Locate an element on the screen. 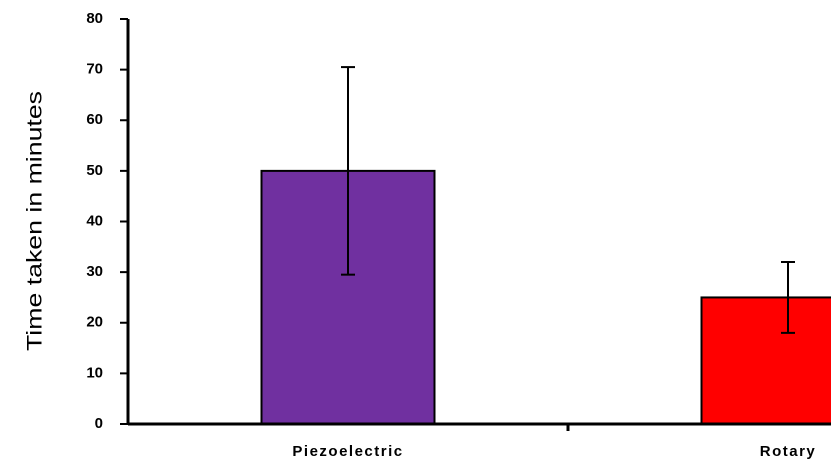 The height and width of the screenshot is (463, 831). y-tick-label: 30 is located at coordinates (94, 271).